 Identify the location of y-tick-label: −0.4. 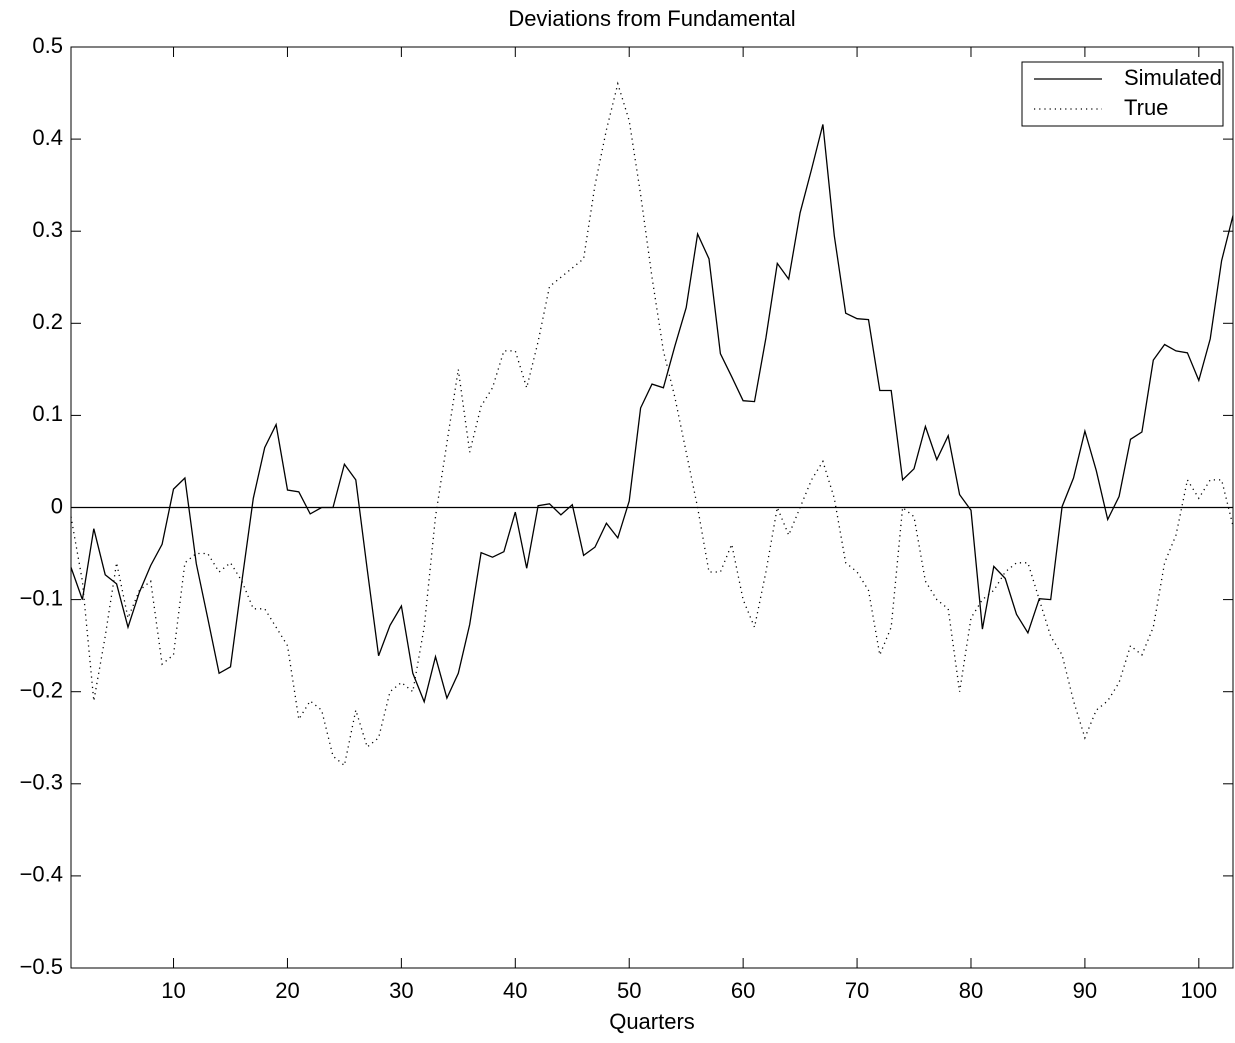
(41, 874).